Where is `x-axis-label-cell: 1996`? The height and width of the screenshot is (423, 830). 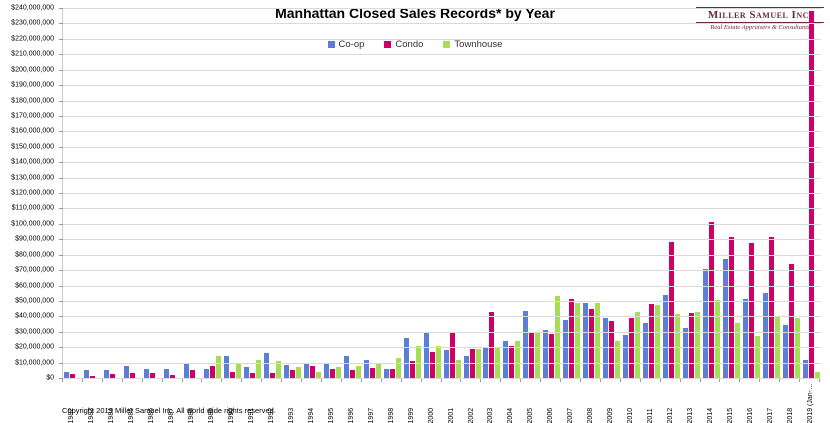 x-axis-label-cell: 1996 is located at coordinates (351, 403).